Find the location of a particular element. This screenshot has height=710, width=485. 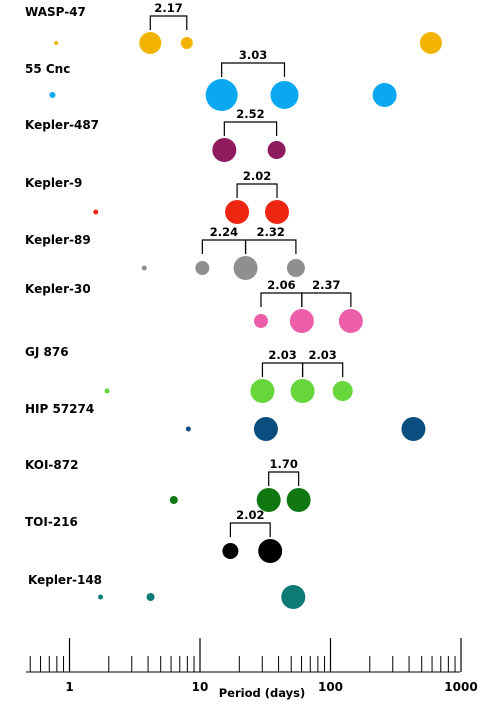

system-10: TOI-216 2.02 is located at coordinates (154, 535).